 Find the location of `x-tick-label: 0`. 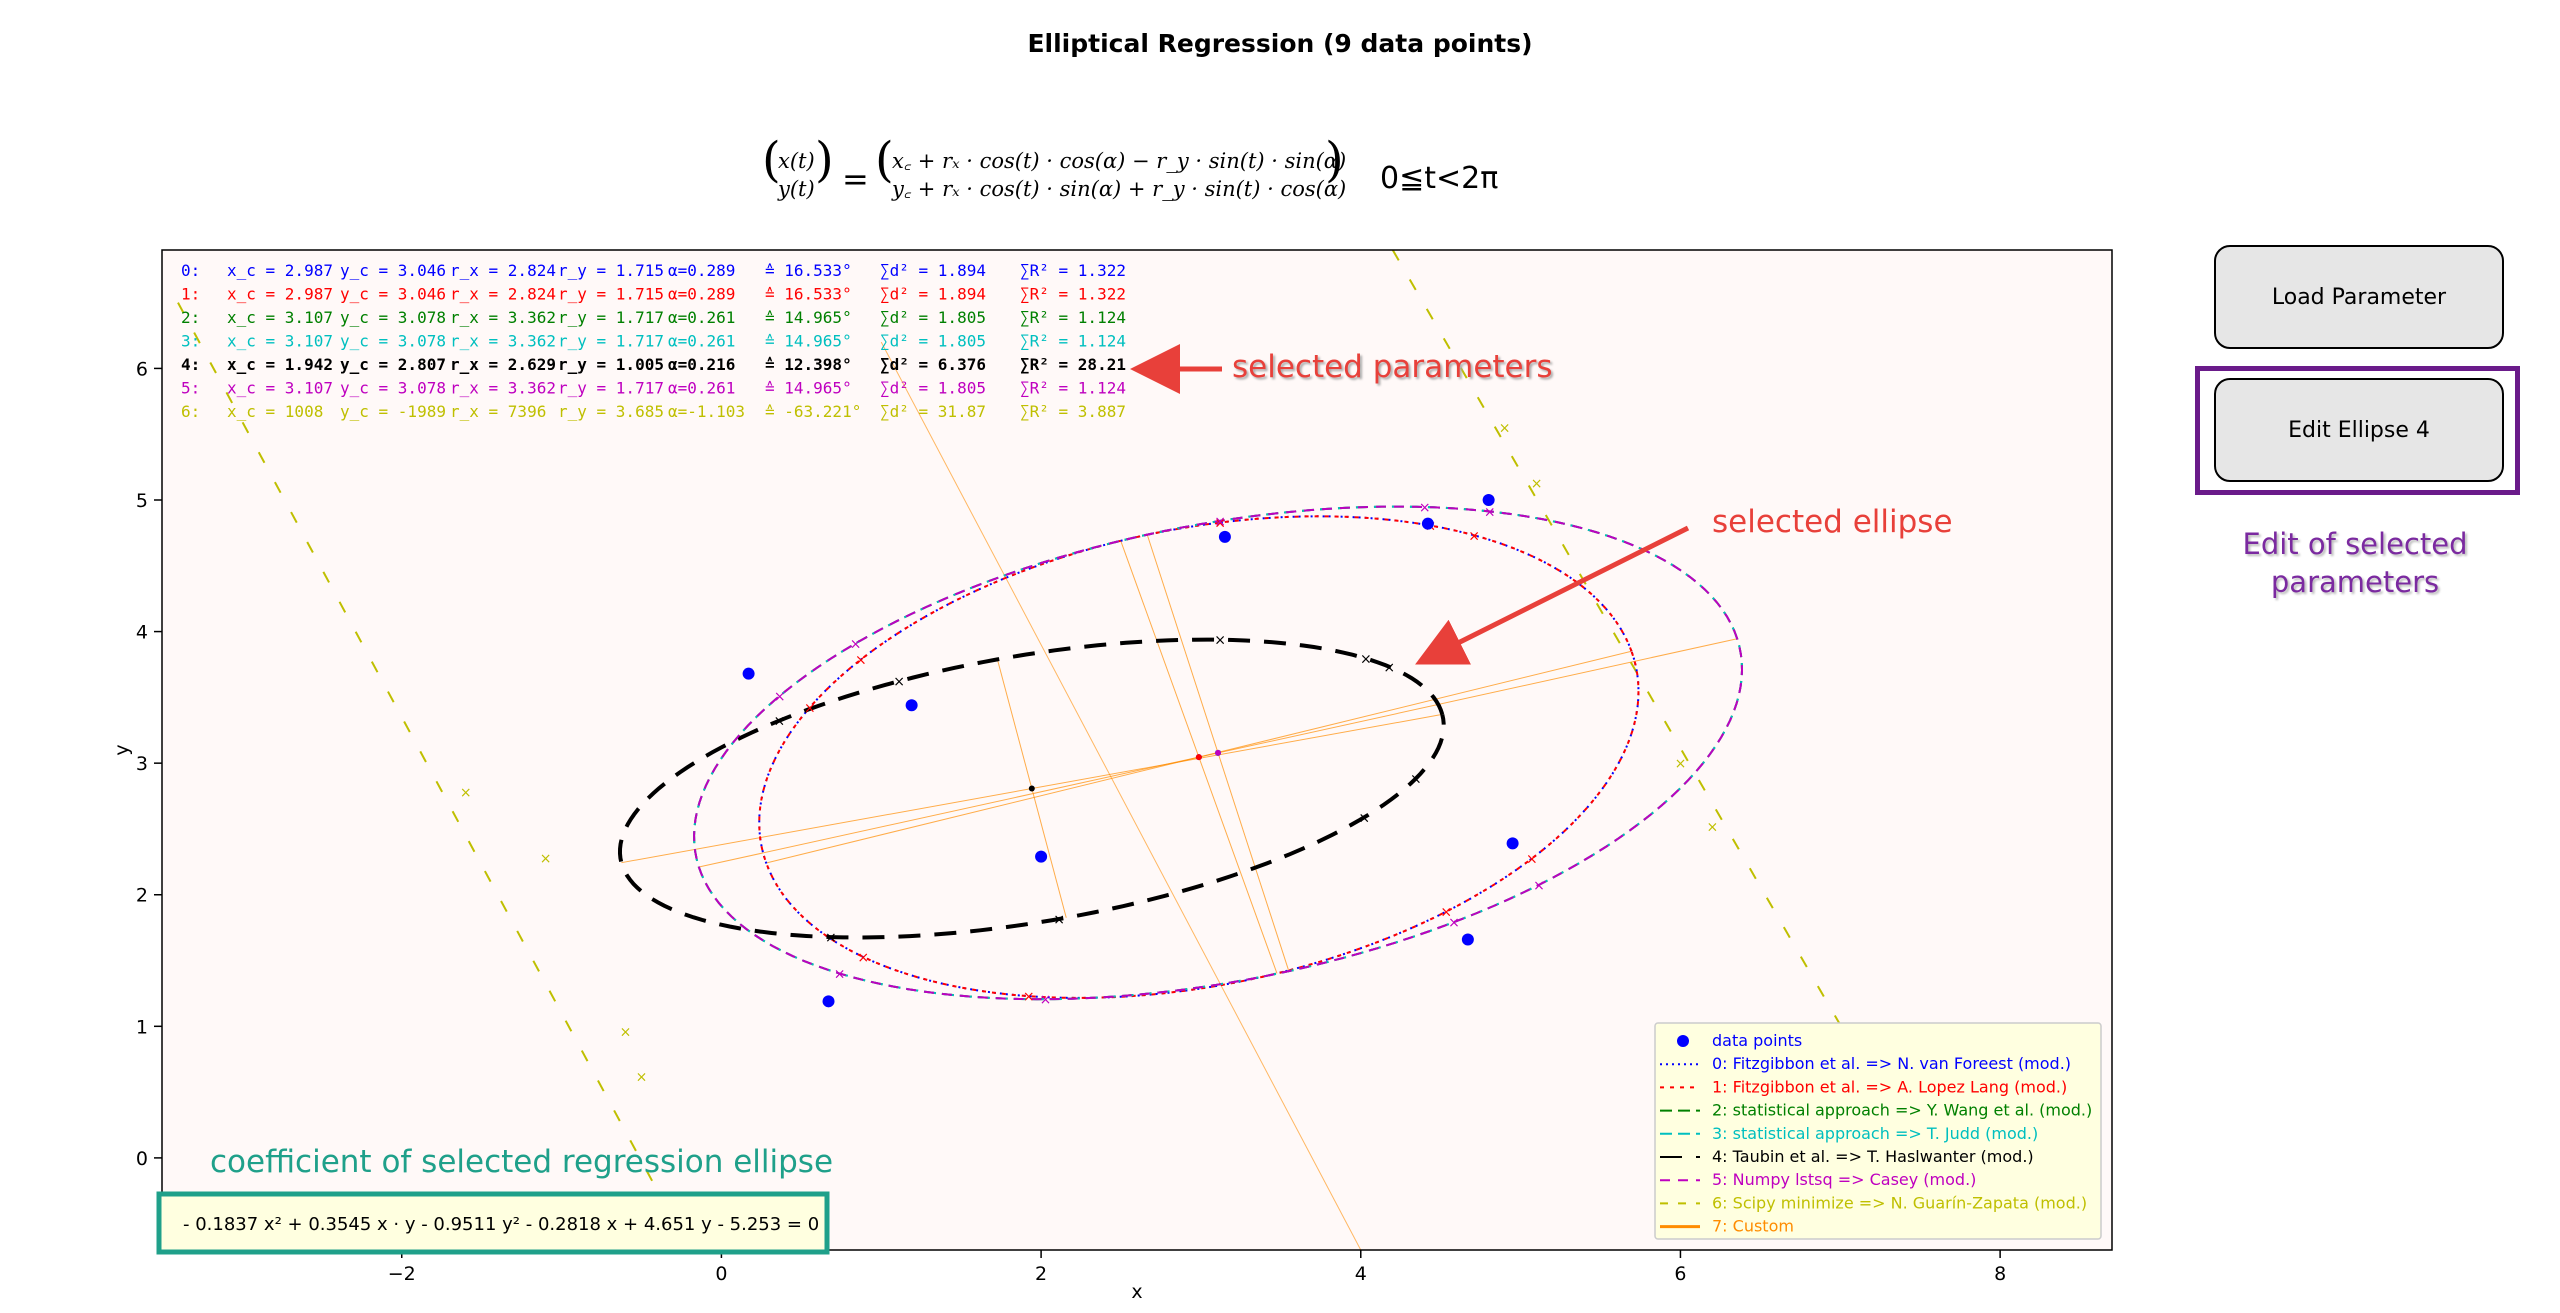

x-tick-label: 0 is located at coordinates (721, 1274).